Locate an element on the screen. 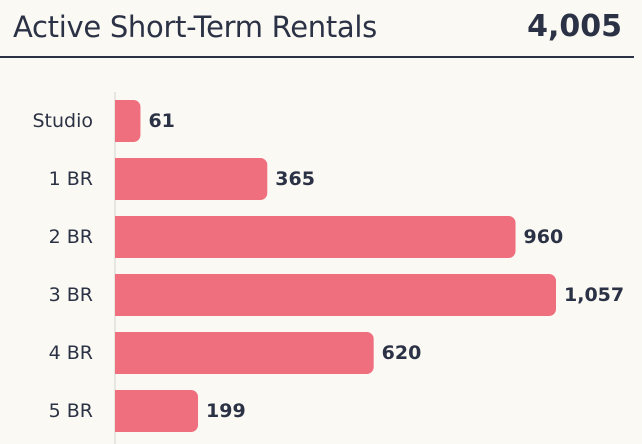 Image resolution: width=642 pixels, height=444 pixels. bar-1-br is located at coordinates (191, 179).